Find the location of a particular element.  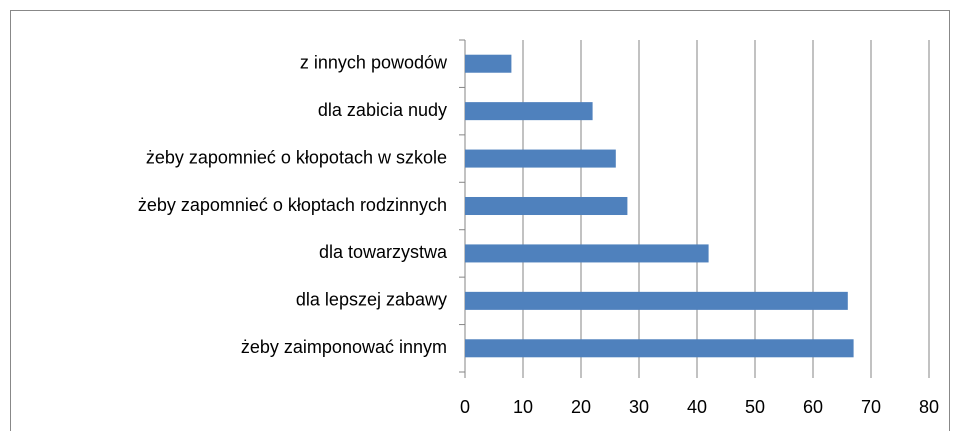

x-tick-label: 30 is located at coordinates (639, 407).